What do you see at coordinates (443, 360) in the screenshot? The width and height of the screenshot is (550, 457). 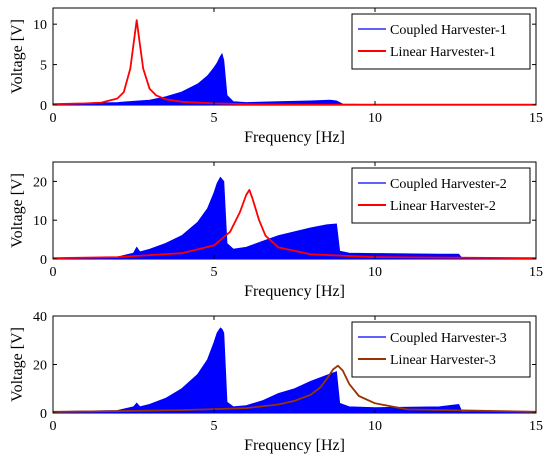 I see `legend-entry: Linear Harvester-3` at bounding box center [443, 360].